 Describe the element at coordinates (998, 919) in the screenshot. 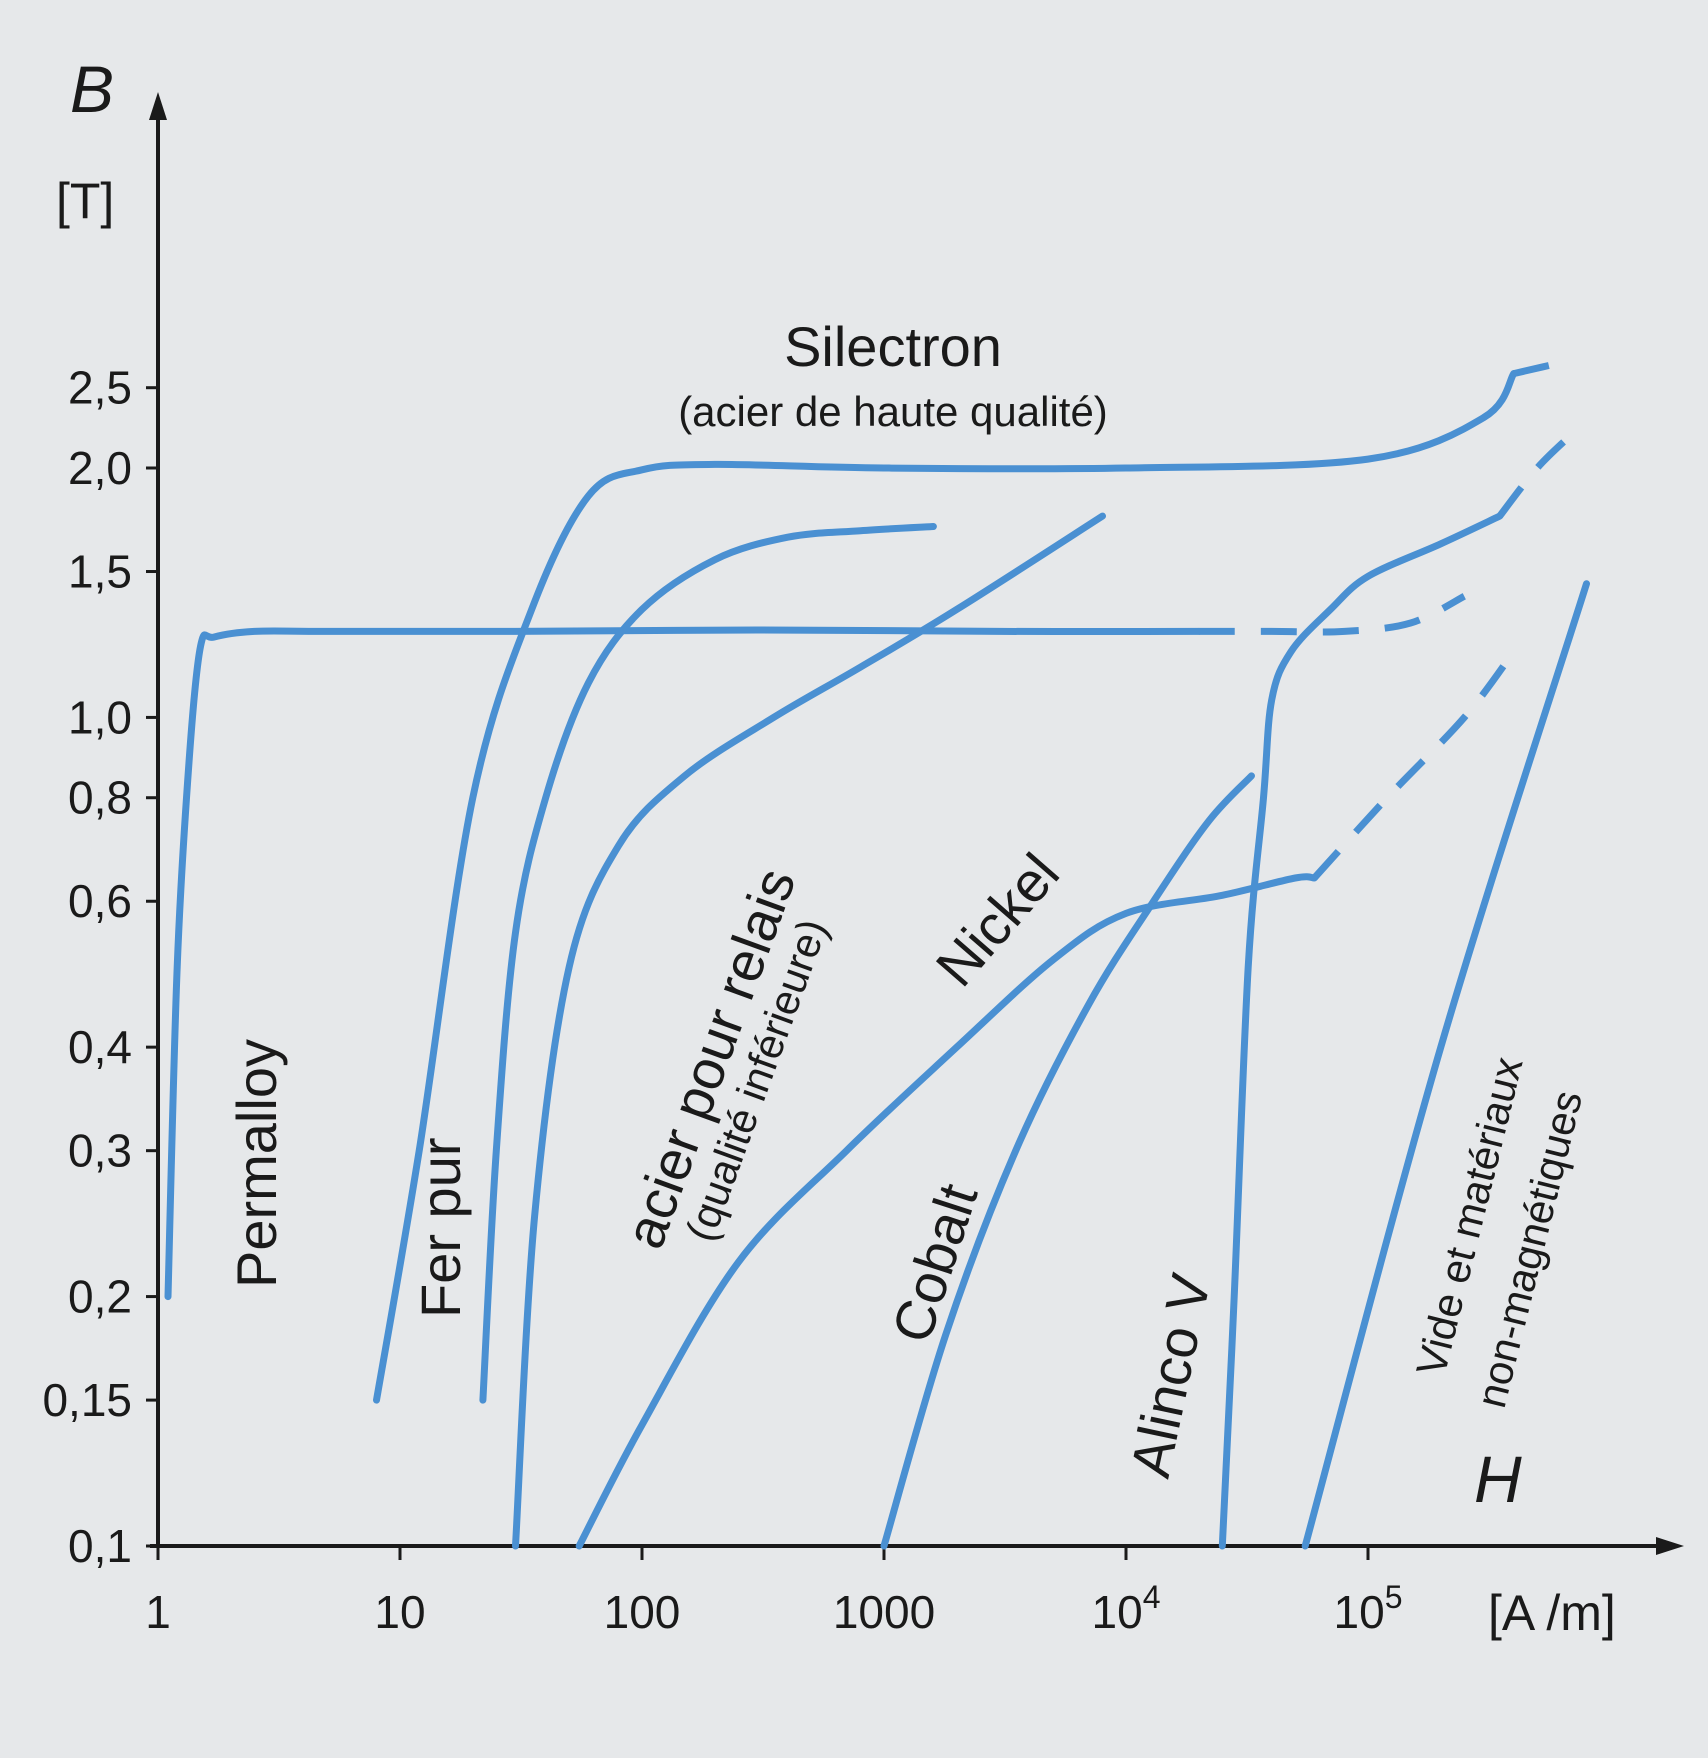

I see `label-nickel: Nickel` at that location.